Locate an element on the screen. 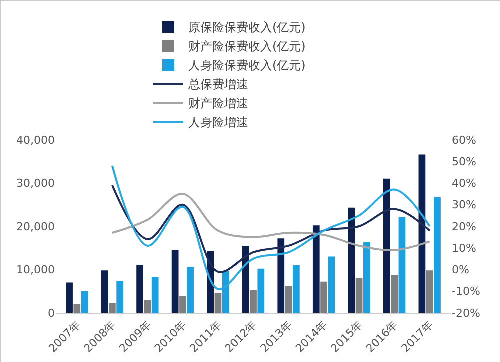 This screenshot has height=362, width=500. legend-label: 人身险保费收入(亿元) is located at coordinates (247, 65).